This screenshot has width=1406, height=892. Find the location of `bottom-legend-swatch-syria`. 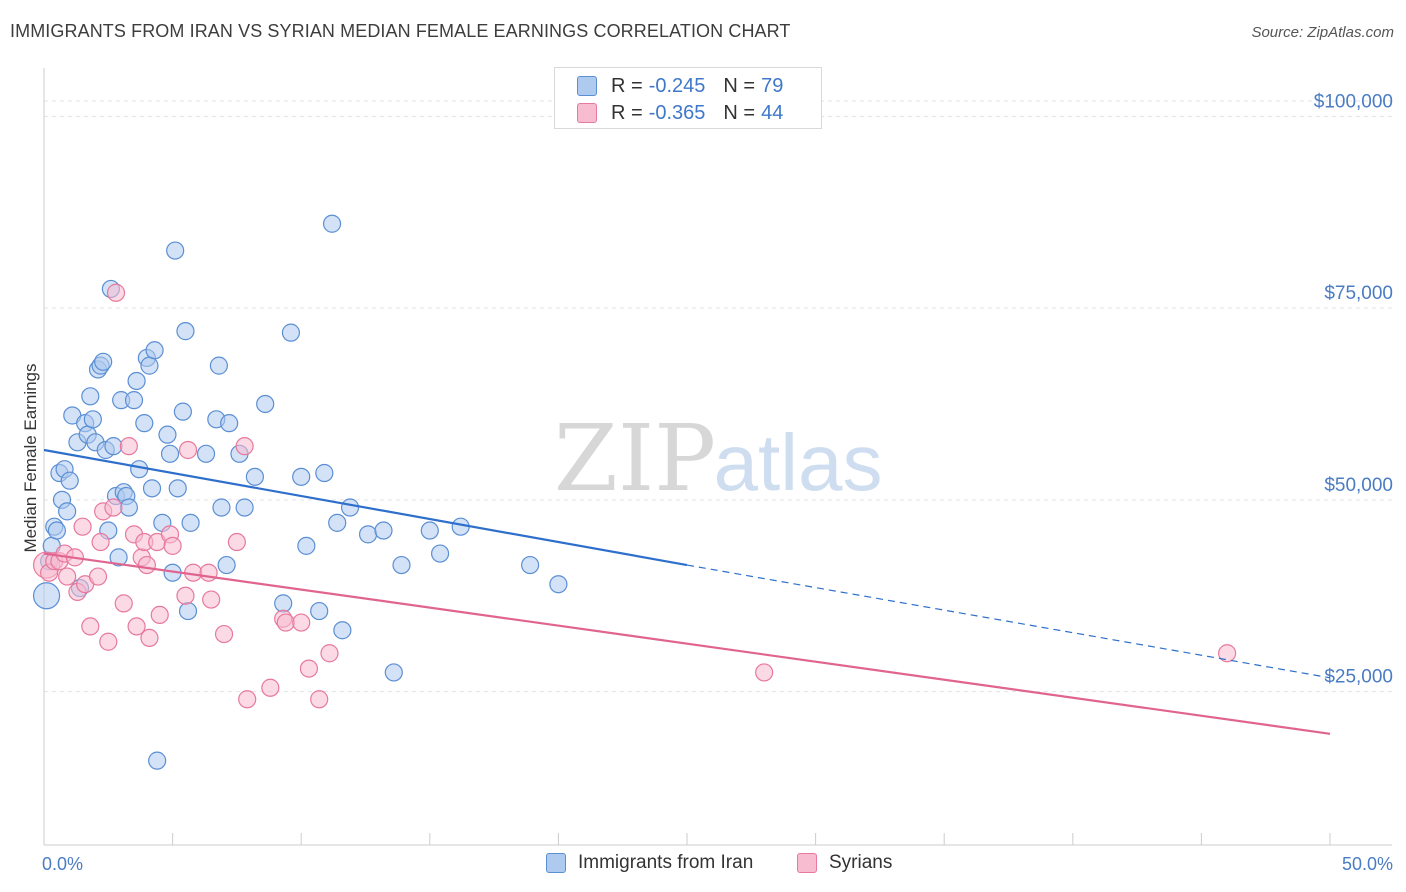

bottom-legend-swatch-syria is located at coordinates (807, 863).